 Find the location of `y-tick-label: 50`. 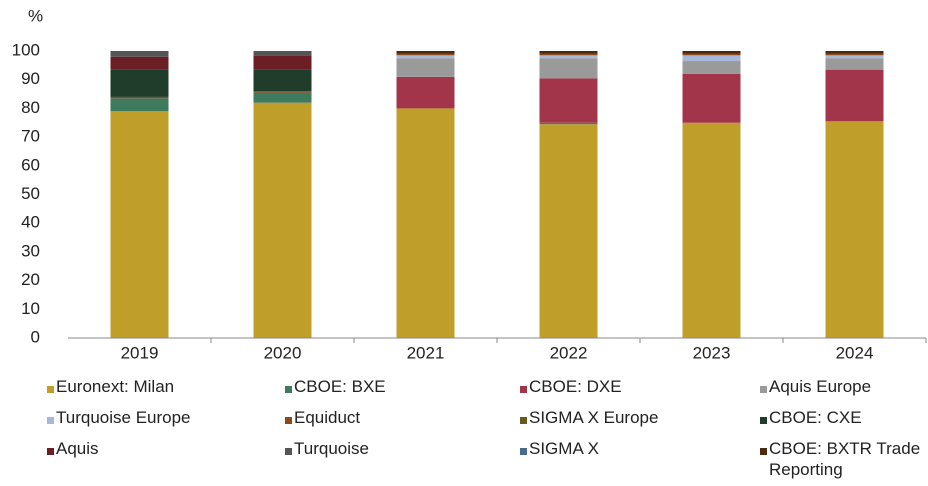

y-tick-label: 50 is located at coordinates (30, 193).